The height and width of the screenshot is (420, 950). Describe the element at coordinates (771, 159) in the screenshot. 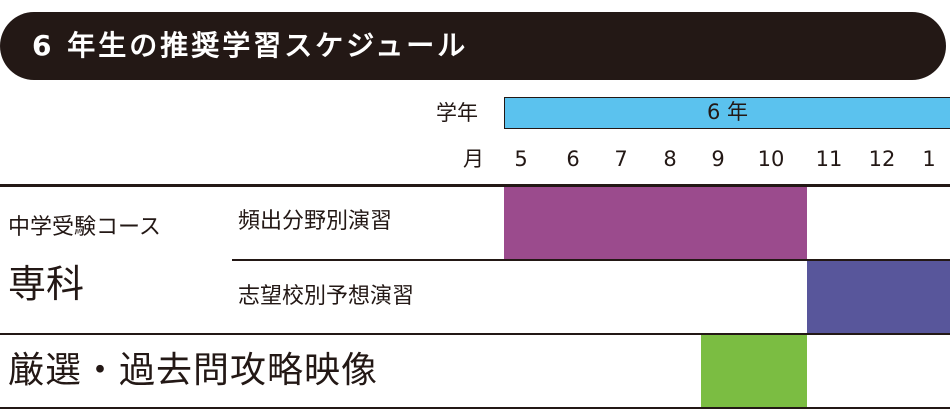

I see `month-10: 10` at that location.